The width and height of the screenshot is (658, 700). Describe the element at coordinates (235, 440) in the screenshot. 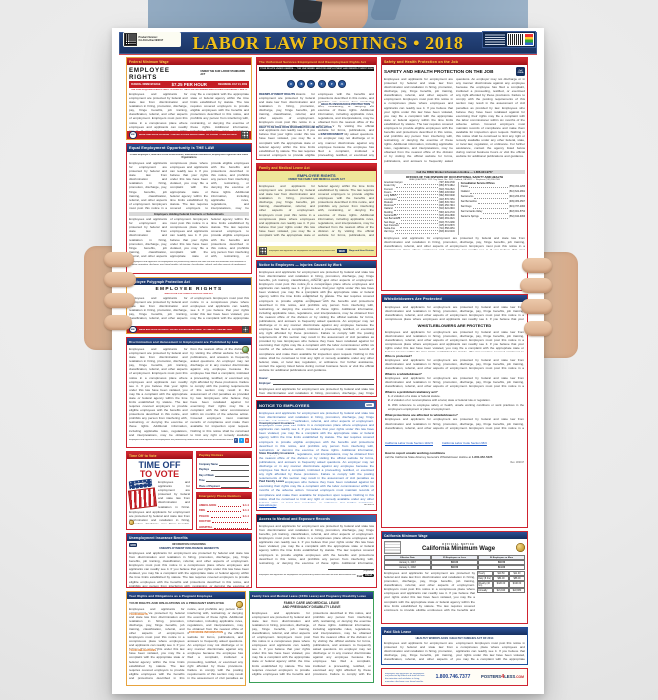

I see `facebook-icon: f` at that location.